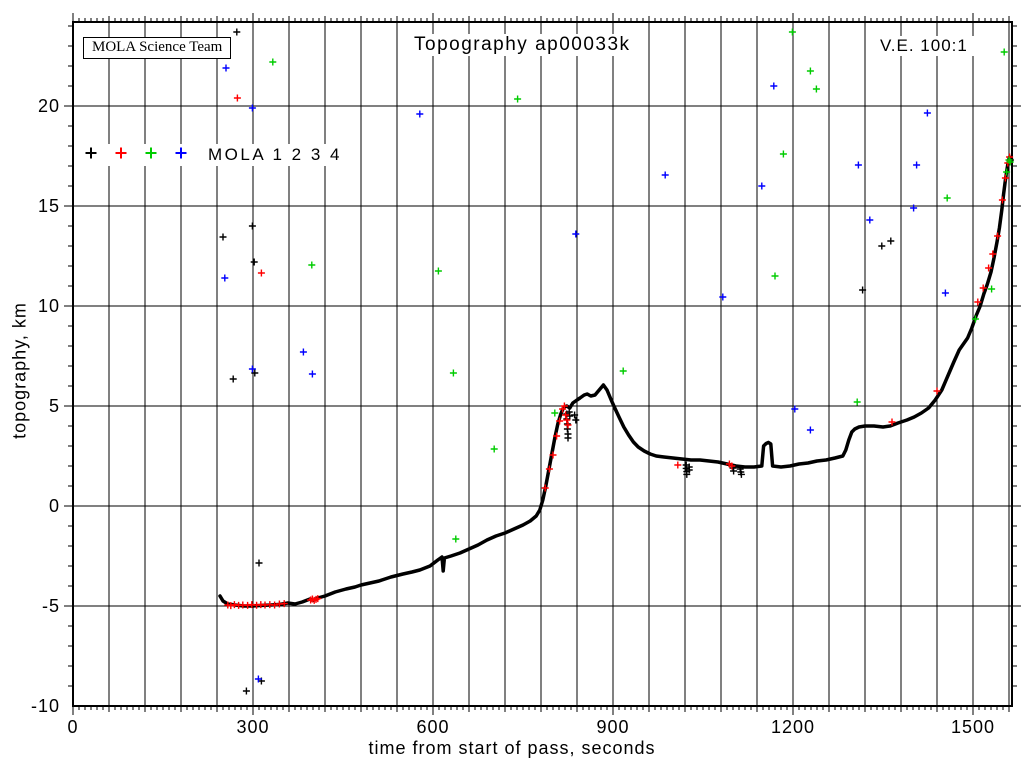  Describe the element at coordinates (51, 606) in the screenshot. I see `svg-text: -5` at that location.